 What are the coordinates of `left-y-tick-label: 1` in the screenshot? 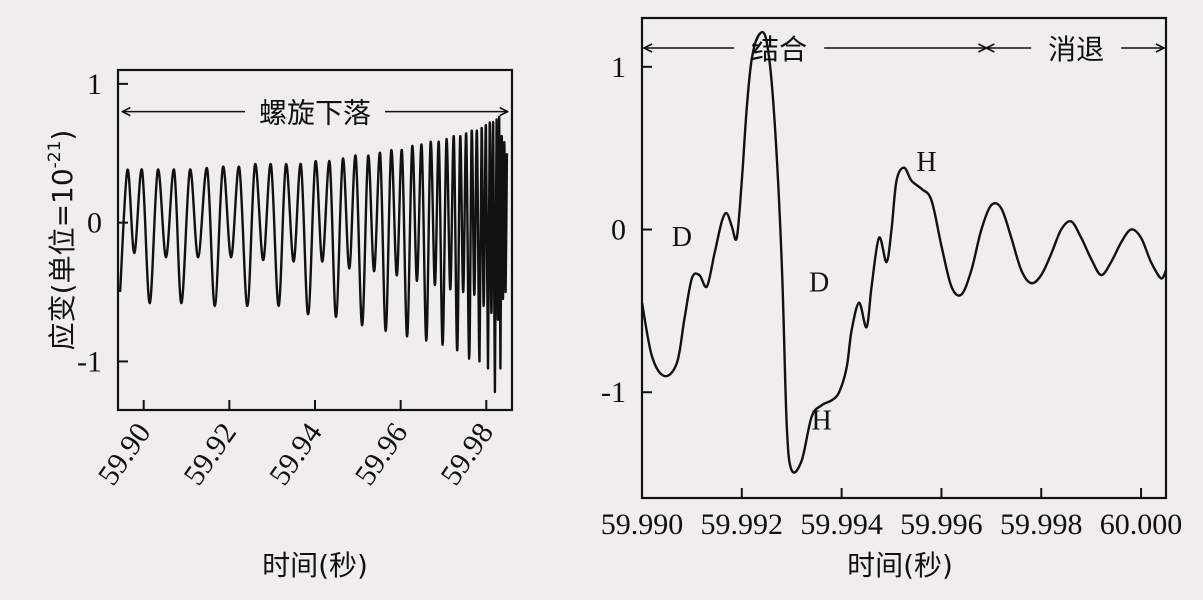 It's located at (94, 84).